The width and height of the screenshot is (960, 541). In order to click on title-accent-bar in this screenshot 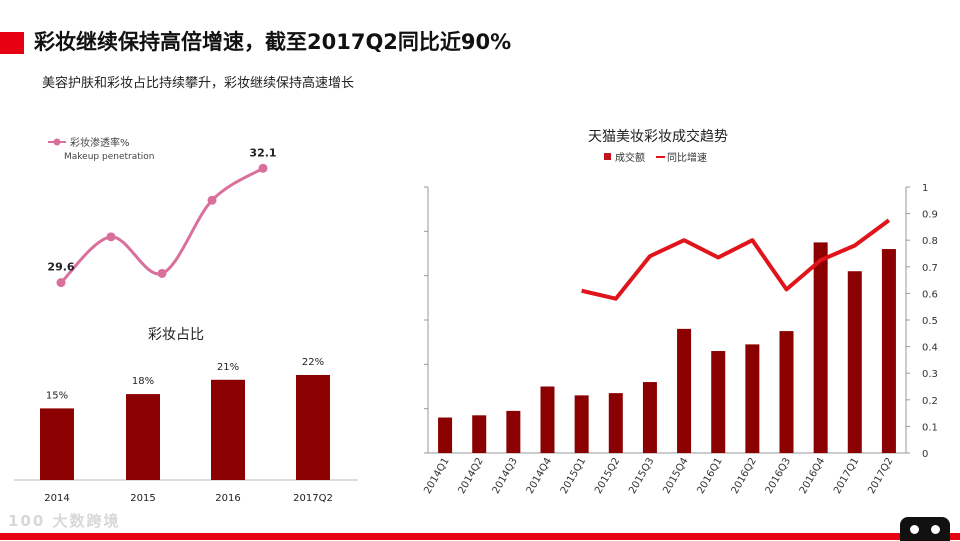, I will do `click(12, 43)`.